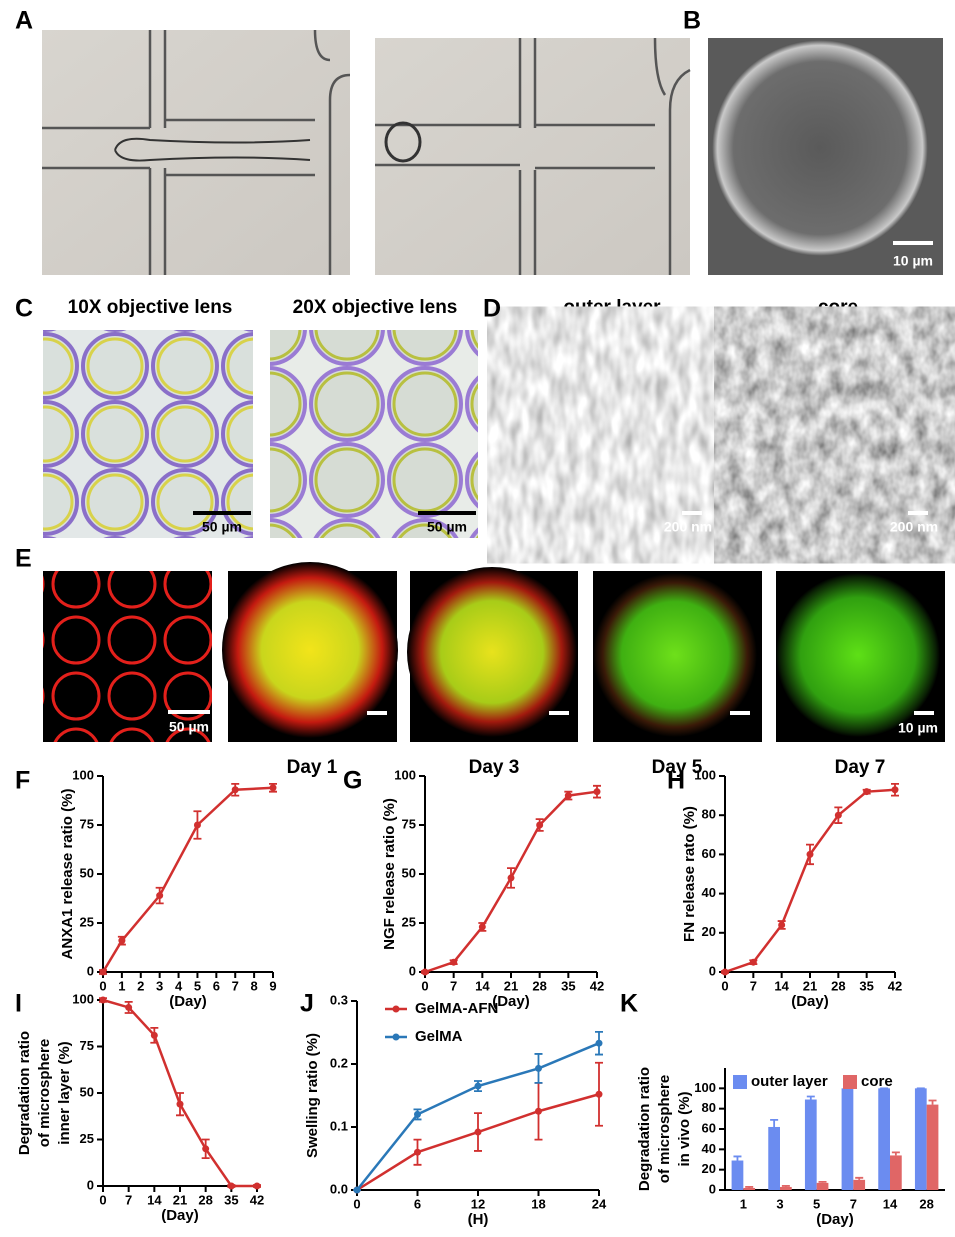  Describe the element at coordinates (709, 1127) in the screenshot. I see `y-tick-label: 60` at that location.